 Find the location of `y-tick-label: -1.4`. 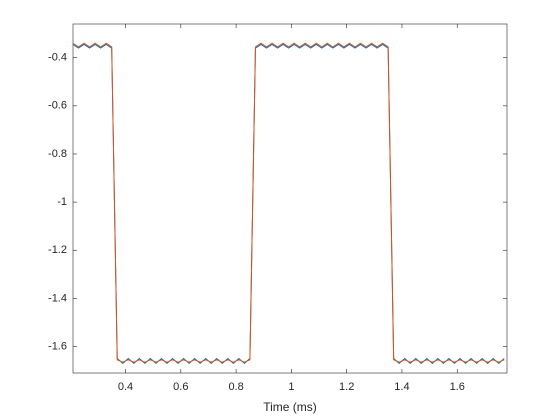

y-tick-label: -1.4 is located at coordinates (57, 298).